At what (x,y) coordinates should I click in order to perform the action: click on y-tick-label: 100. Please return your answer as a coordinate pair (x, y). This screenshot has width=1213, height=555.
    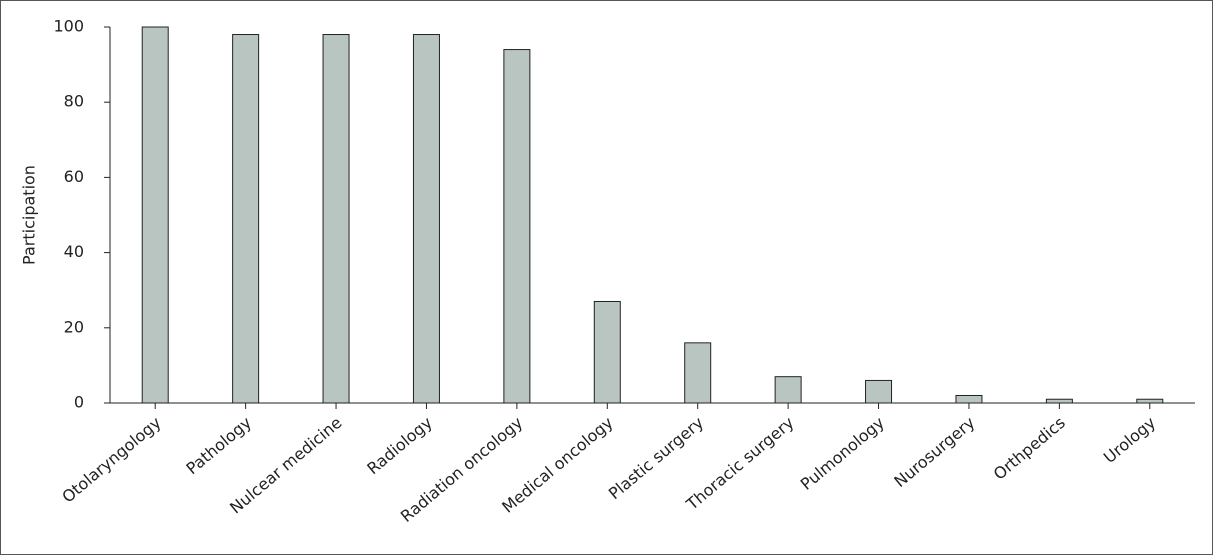
    Looking at the image, I should click on (68, 26).